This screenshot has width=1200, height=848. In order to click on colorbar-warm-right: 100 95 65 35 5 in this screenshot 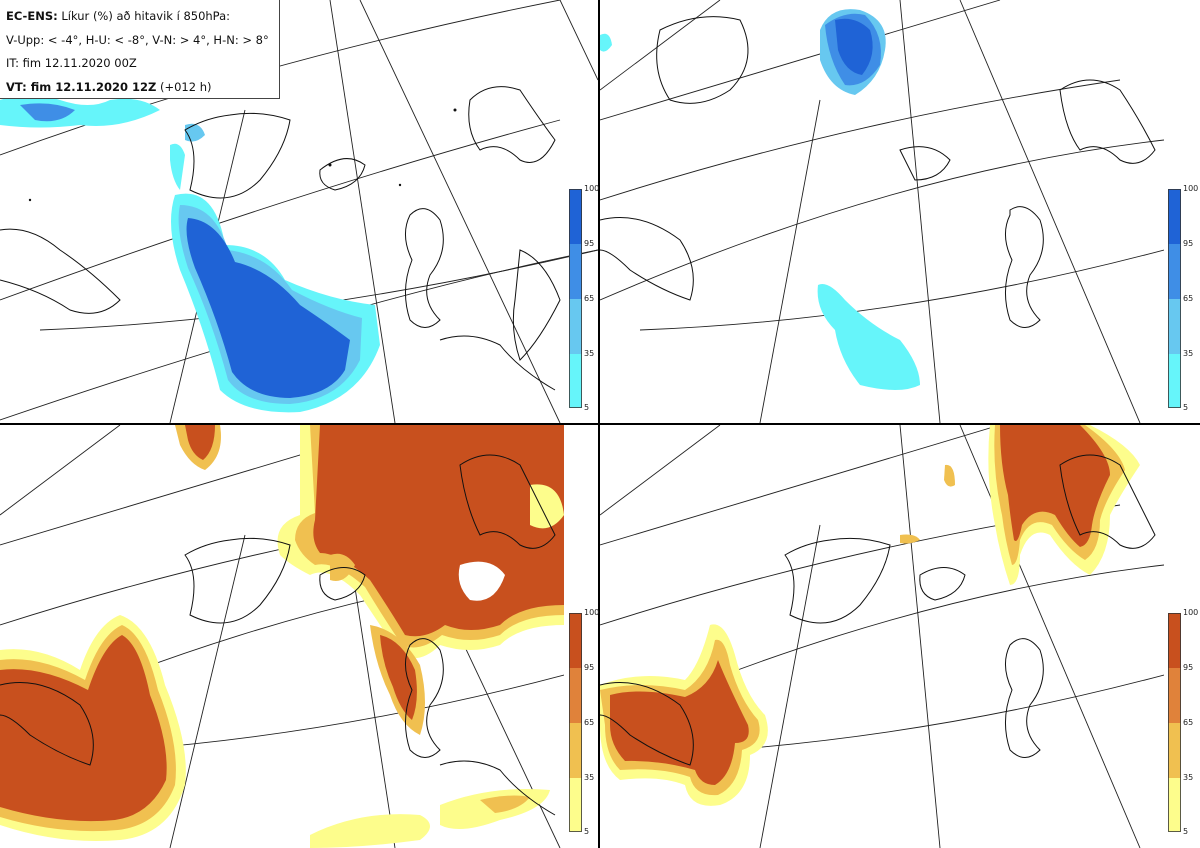, I will do `click(1183, 722)`.